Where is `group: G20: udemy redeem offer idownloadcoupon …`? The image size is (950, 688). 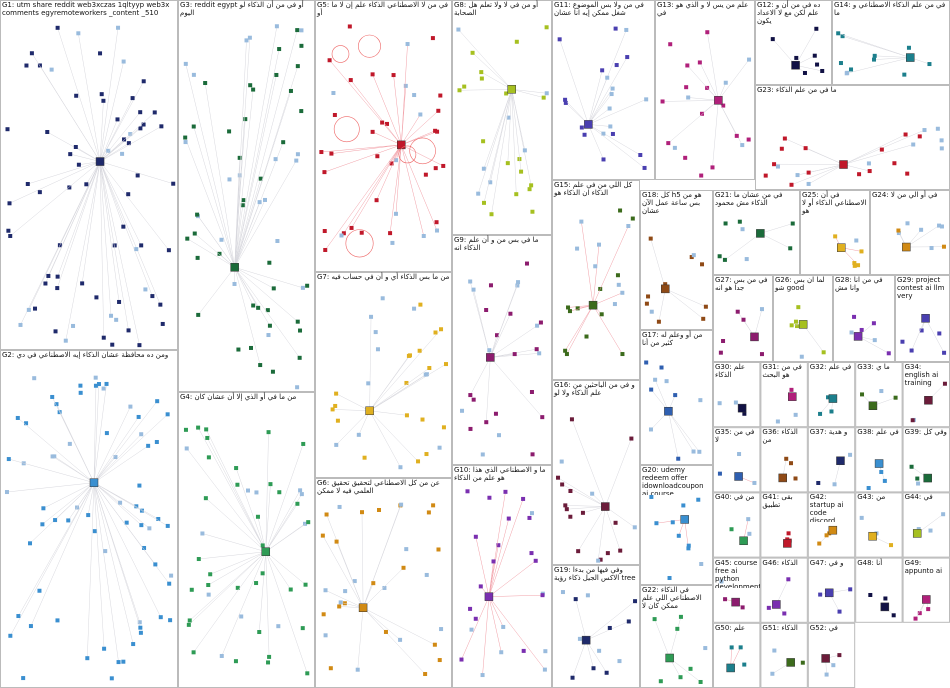
group: G20: udemy redeem offer idownloadcoupon … is located at coordinates (676, 525).